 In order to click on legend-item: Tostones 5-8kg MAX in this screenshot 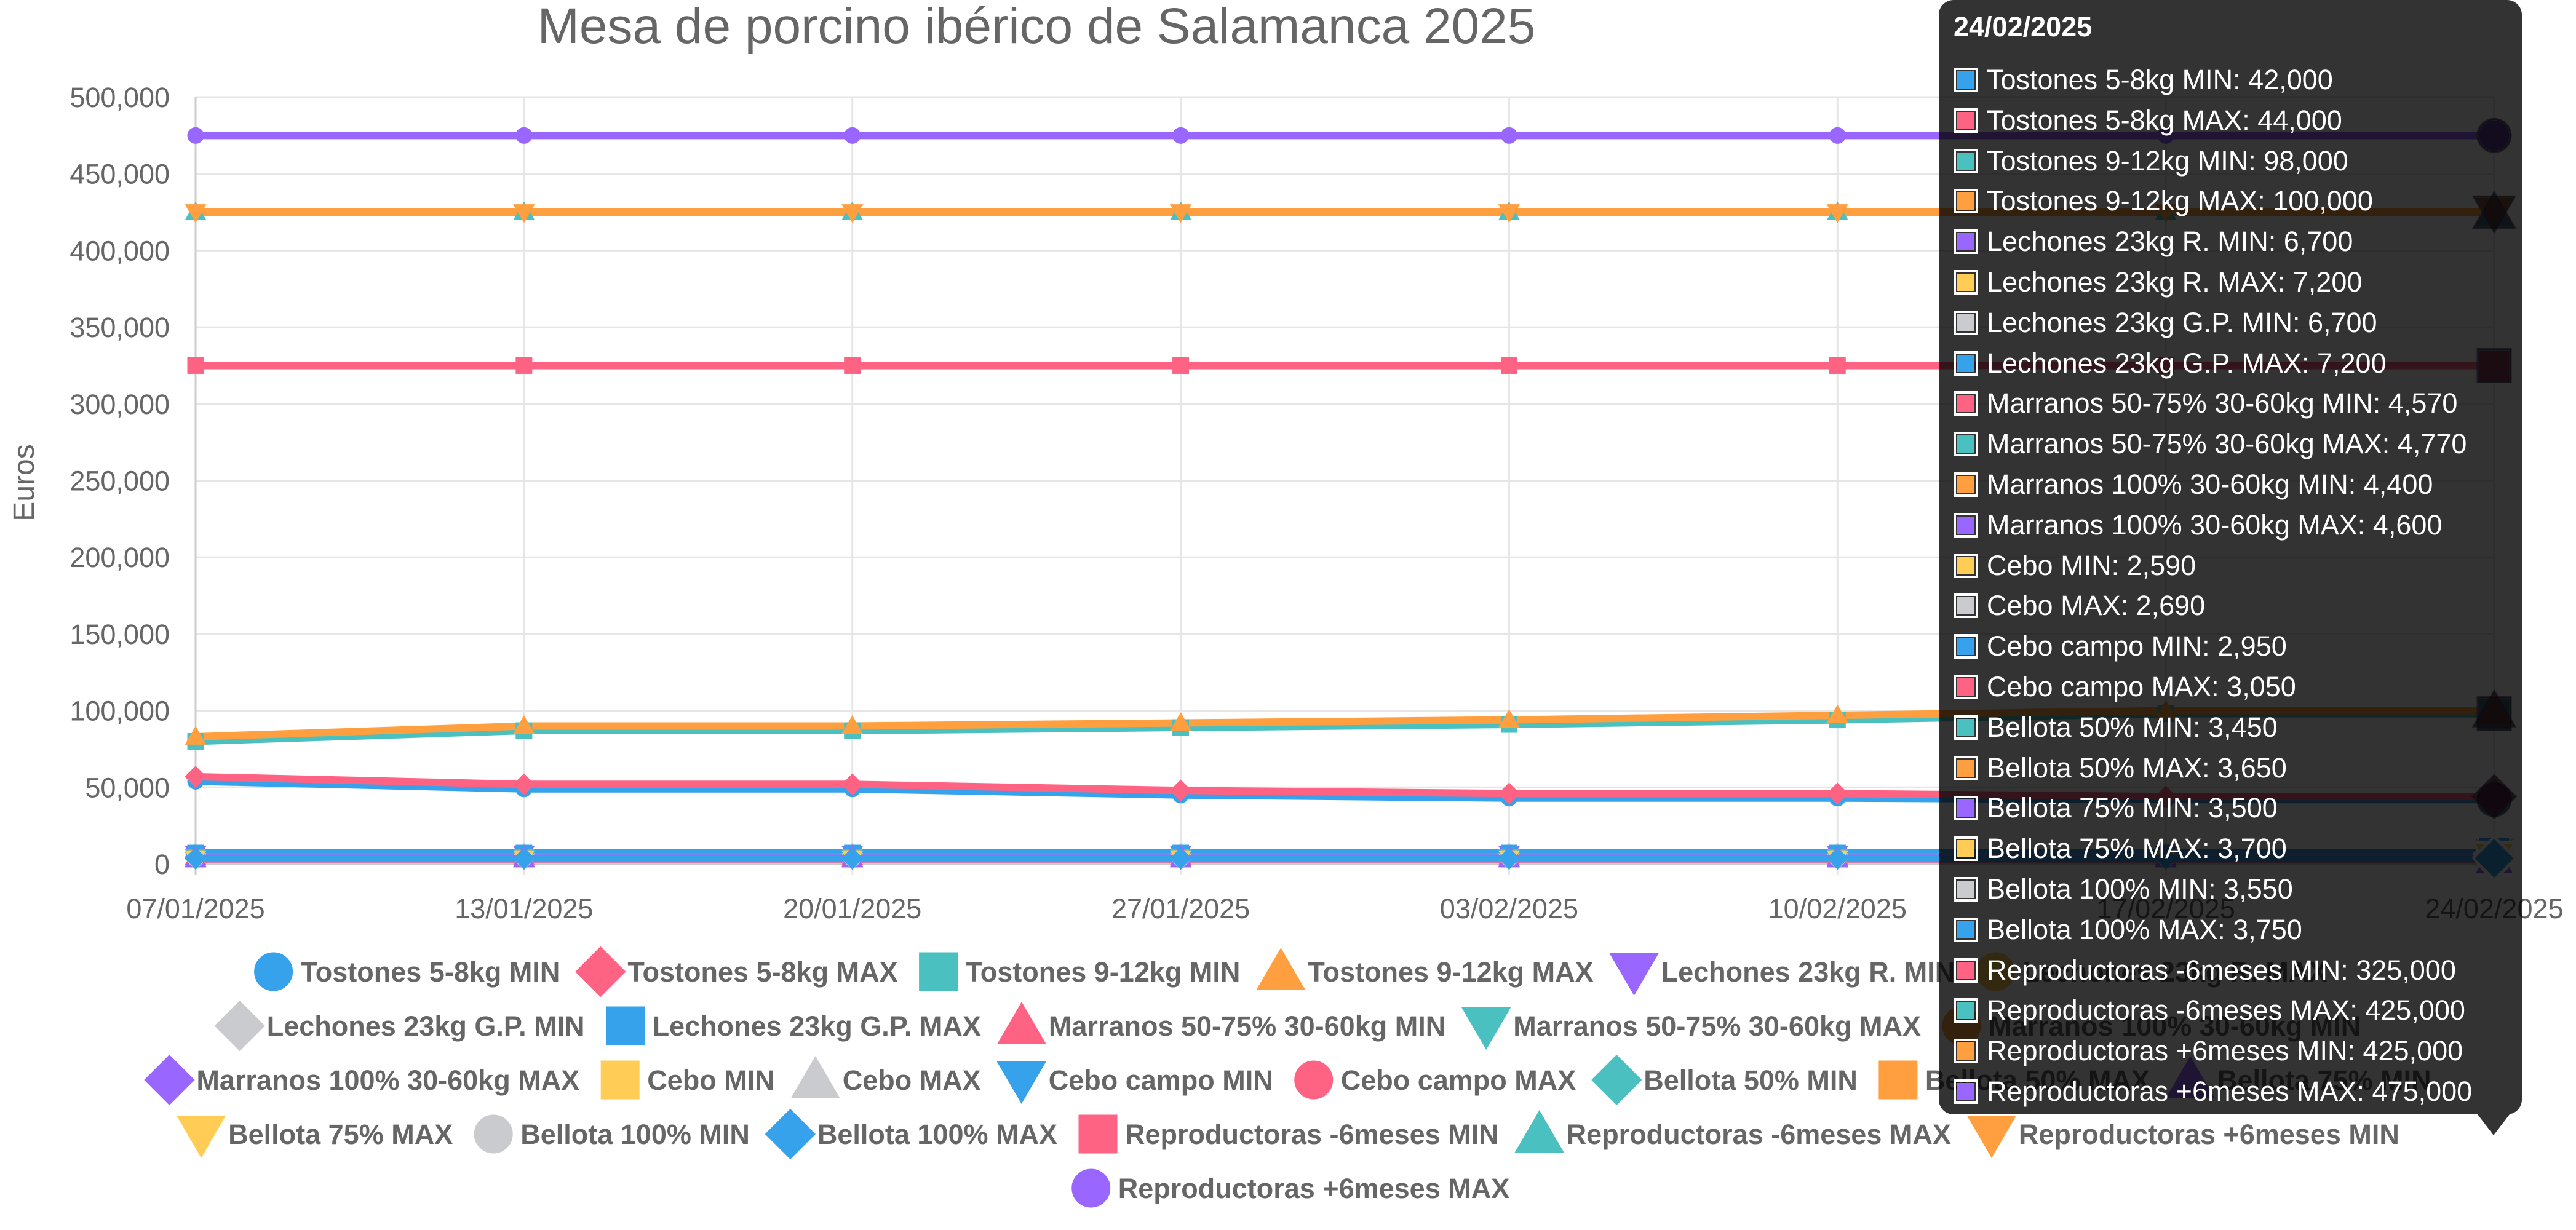, I will do `click(736, 972)`.